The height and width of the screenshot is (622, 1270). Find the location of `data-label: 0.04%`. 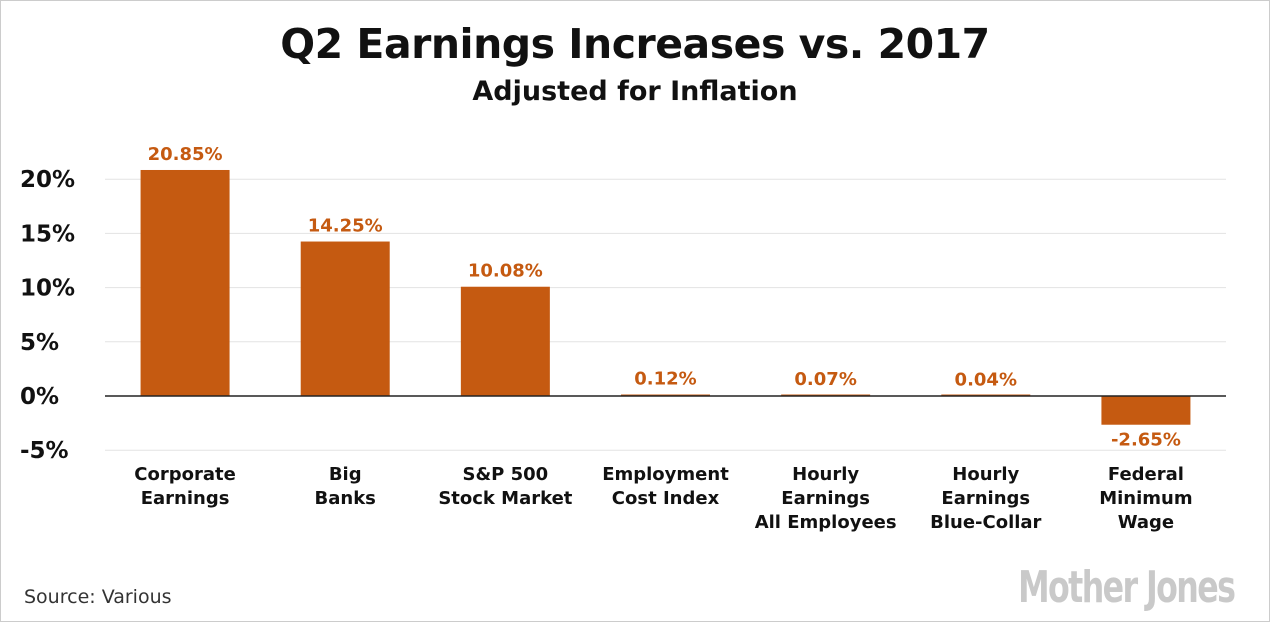

data-label: 0.04% is located at coordinates (986, 380).